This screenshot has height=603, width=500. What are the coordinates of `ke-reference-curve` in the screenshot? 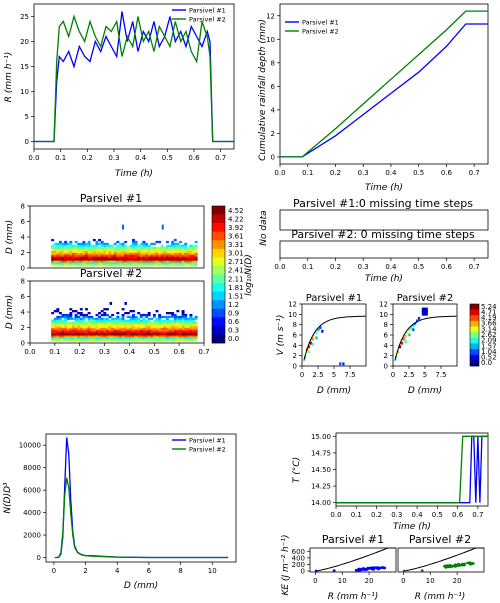 It's located at (355, 559).